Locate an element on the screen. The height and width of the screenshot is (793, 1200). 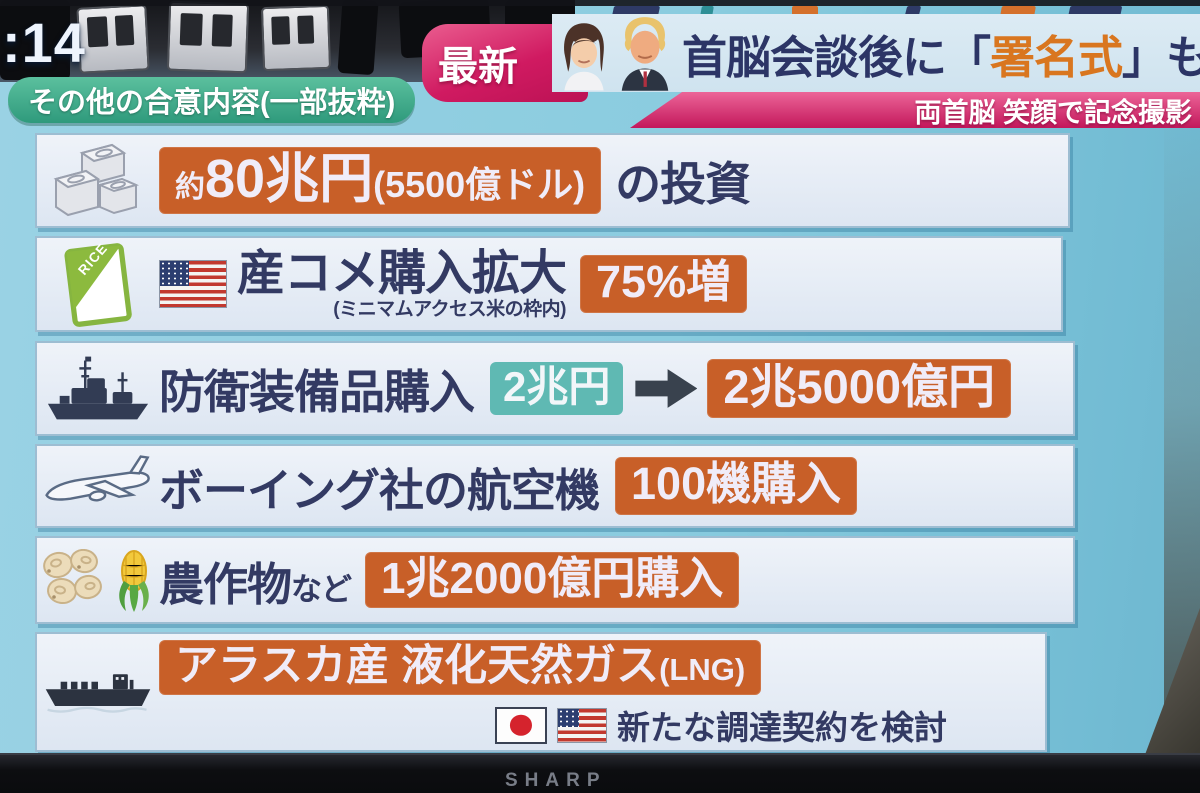
aircraft-chip: 100機購入 is located at coordinates (736, 486).